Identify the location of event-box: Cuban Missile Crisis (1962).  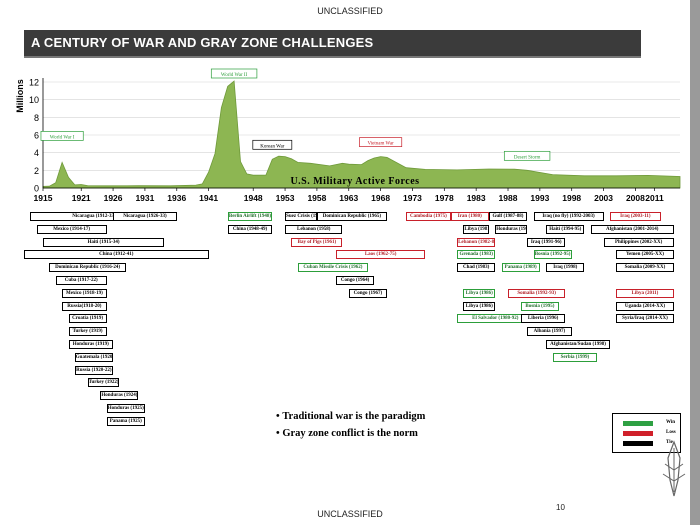
(332, 268).